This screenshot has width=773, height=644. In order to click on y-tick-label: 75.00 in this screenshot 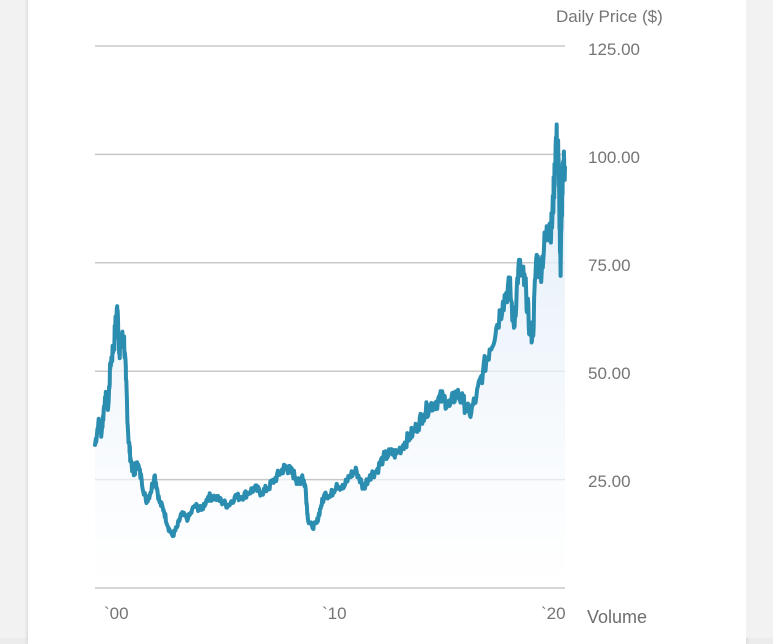, I will do `click(609, 265)`.